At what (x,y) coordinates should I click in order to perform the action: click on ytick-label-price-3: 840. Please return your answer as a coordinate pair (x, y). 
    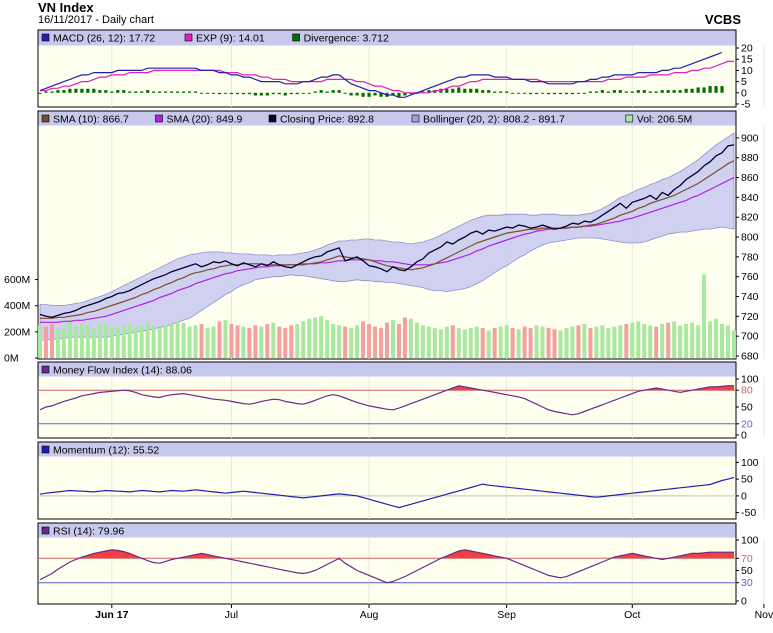
    Looking at the image, I should click on (750, 198).